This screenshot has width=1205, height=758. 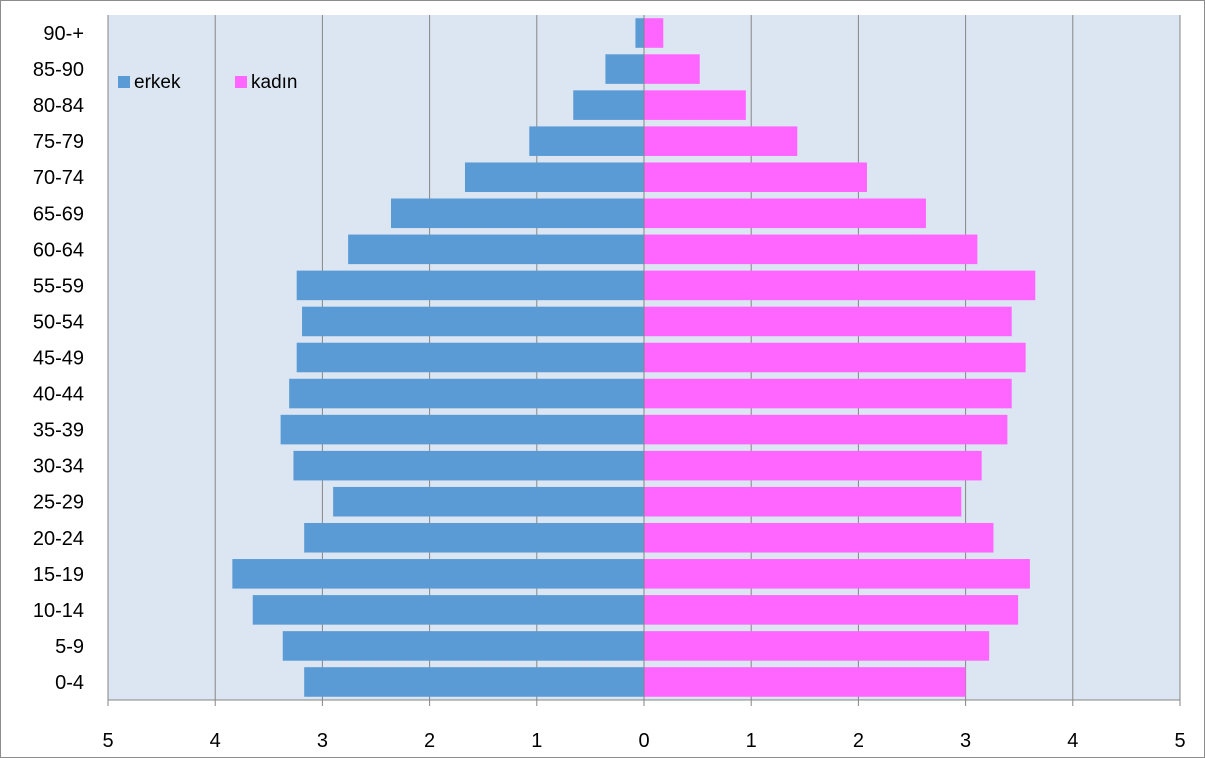 What do you see at coordinates (274, 82) in the screenshot?
I see `legend-label-kadın: kadın` at bounding box center [274, 82].